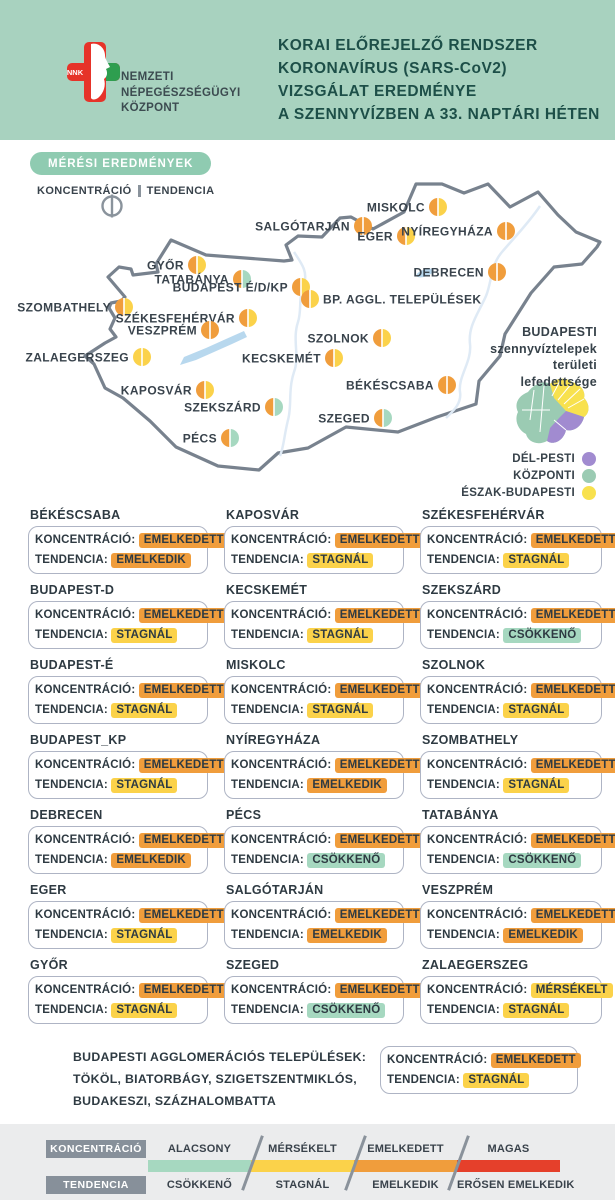  Describe the element at coordinates (544, 475) in the screenshot. I see `inset-legend-label: KÖZPONTI` at that location.